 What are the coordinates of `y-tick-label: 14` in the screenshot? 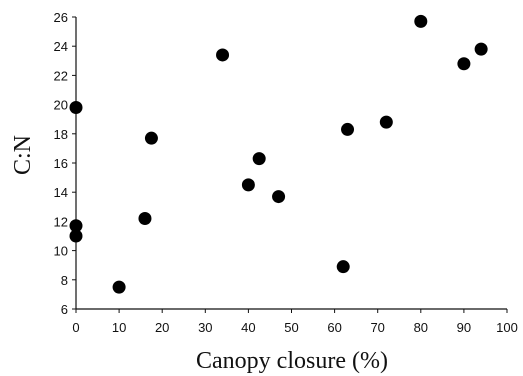 It's located at (61, 192).